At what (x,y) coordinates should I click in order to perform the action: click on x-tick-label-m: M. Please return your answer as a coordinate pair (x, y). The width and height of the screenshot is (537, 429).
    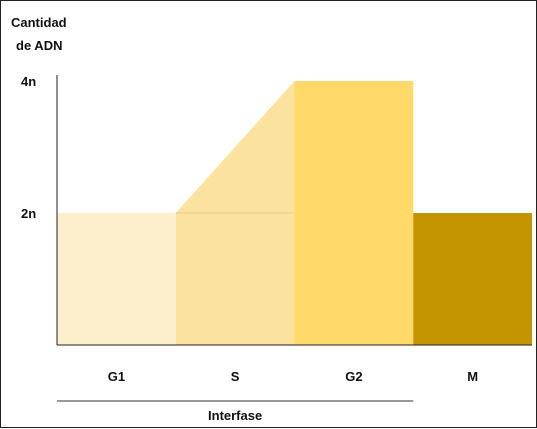
    Looking at the image, I should click on (472, 376).